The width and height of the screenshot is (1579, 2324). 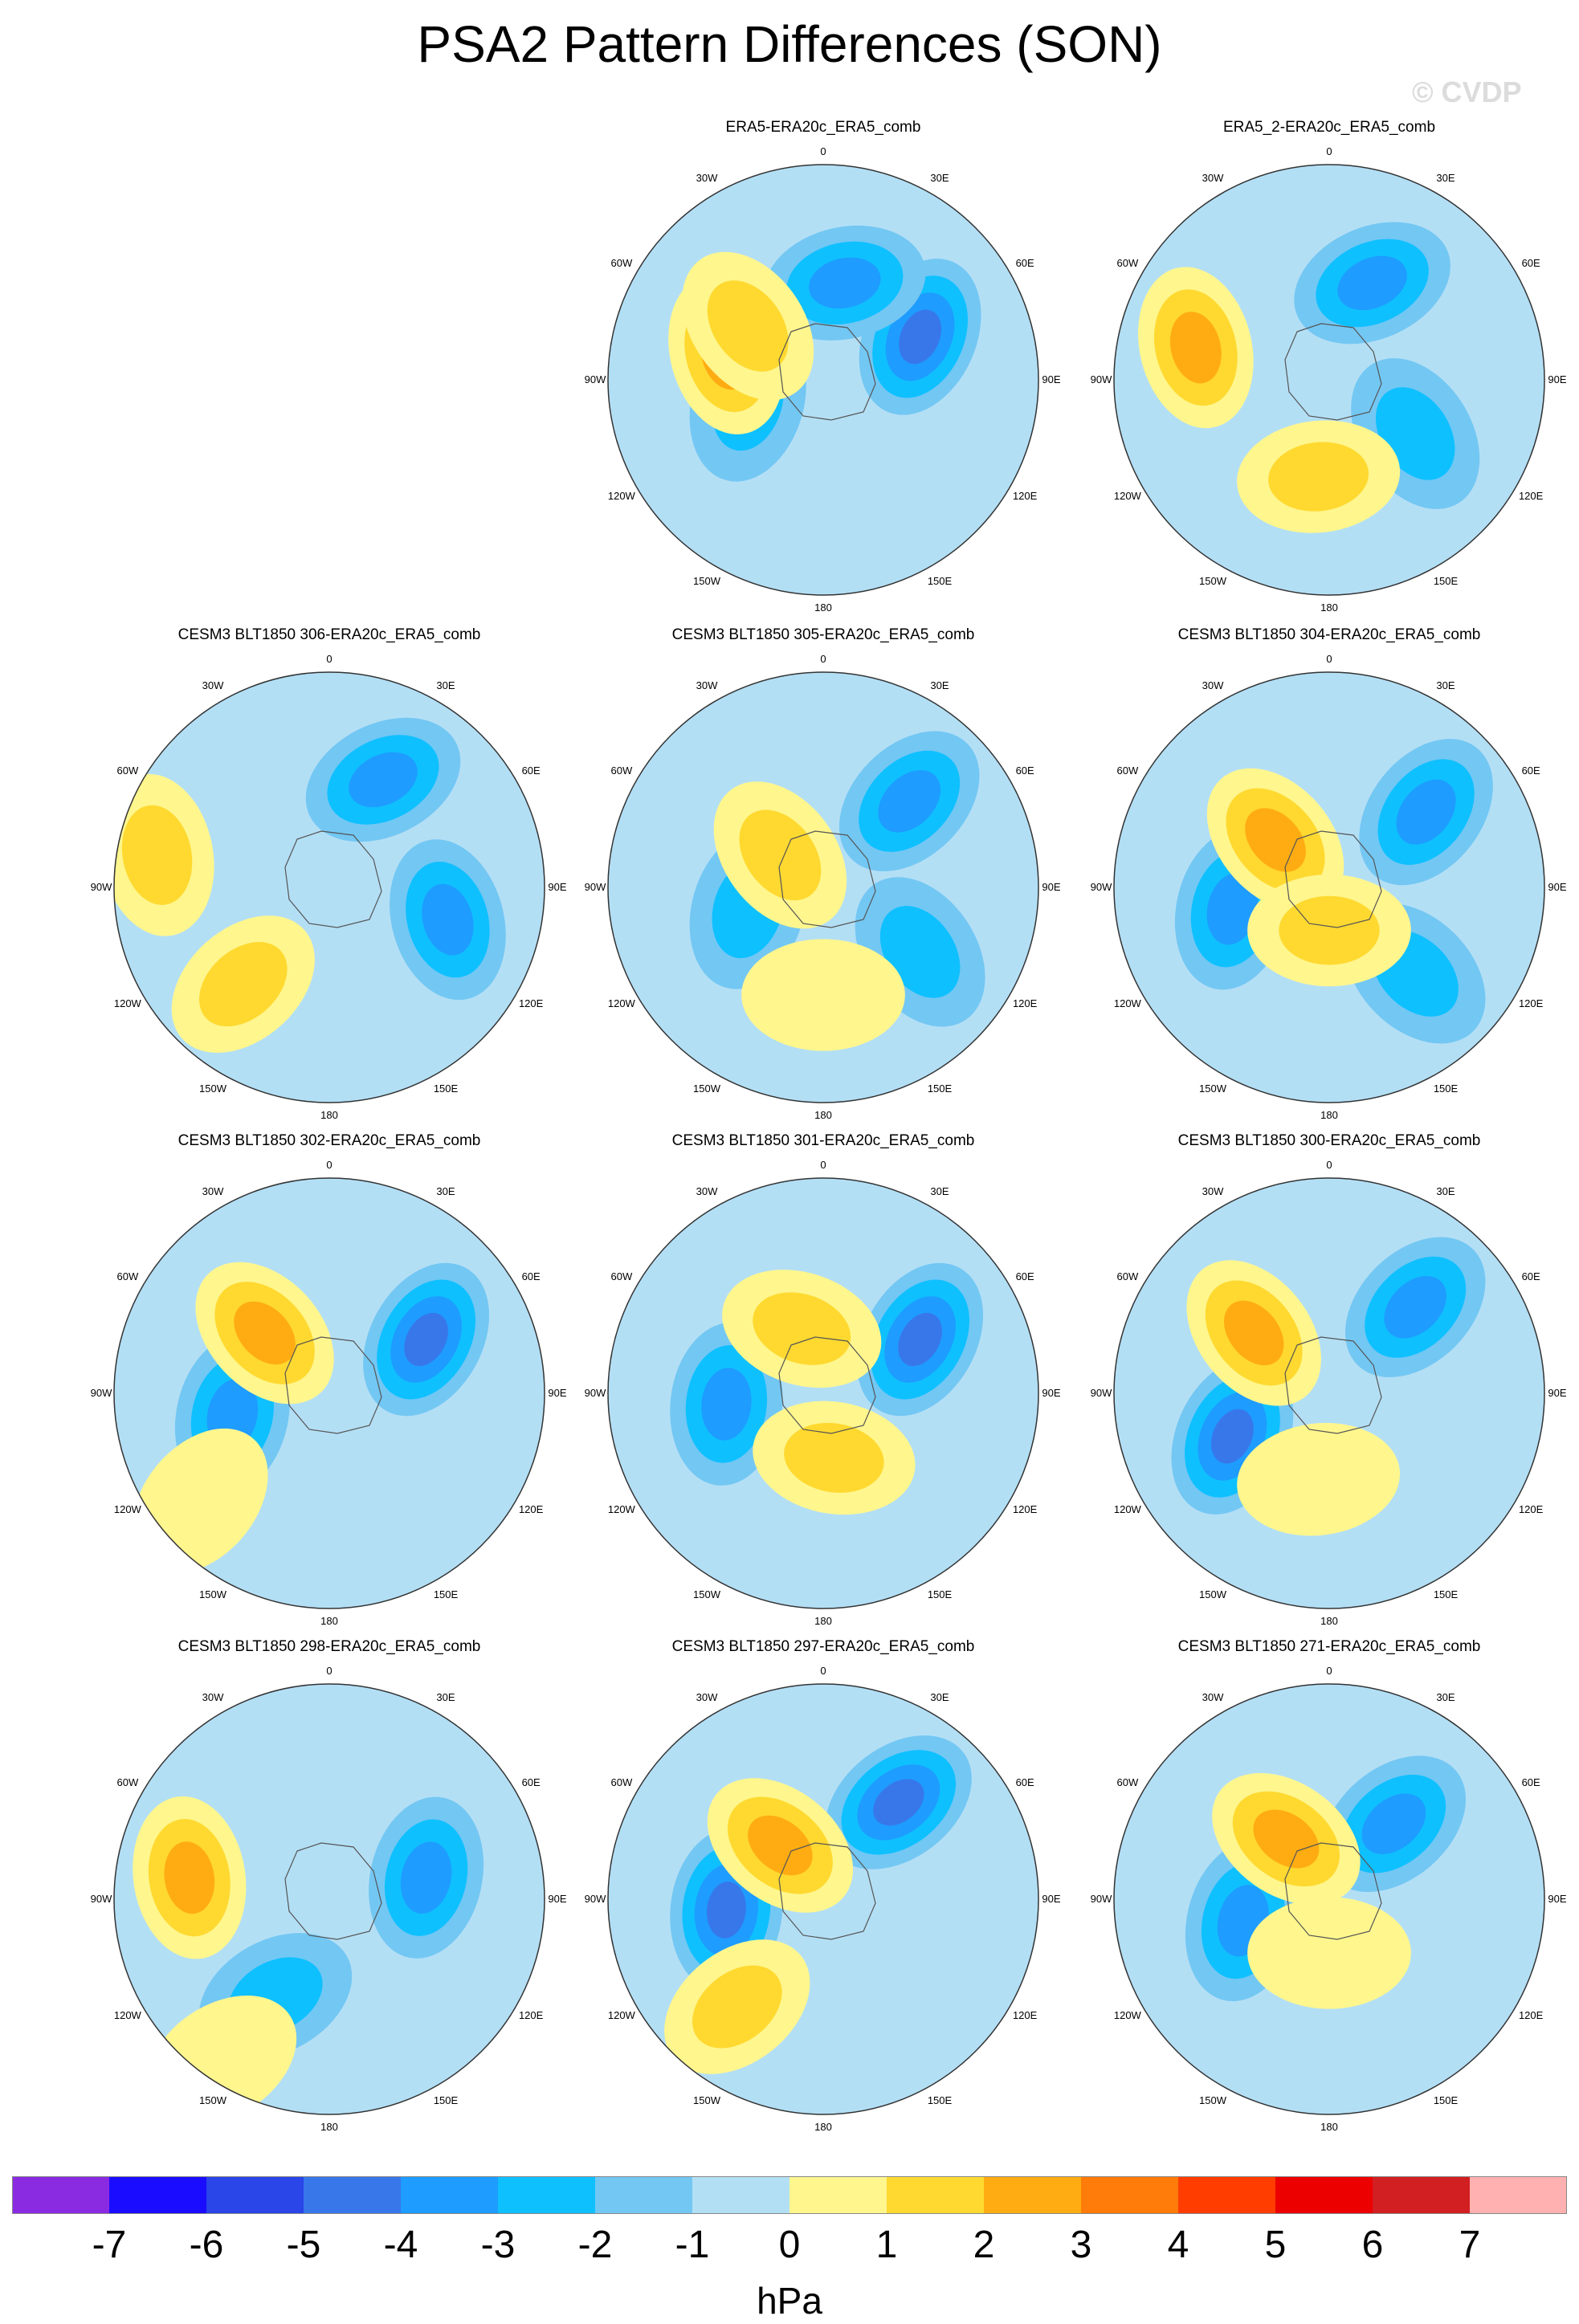 I want to click on panel-title: CESM3 BLT1850 298-ERA20c_ERA5_comb, so click(x=329, y=1646).